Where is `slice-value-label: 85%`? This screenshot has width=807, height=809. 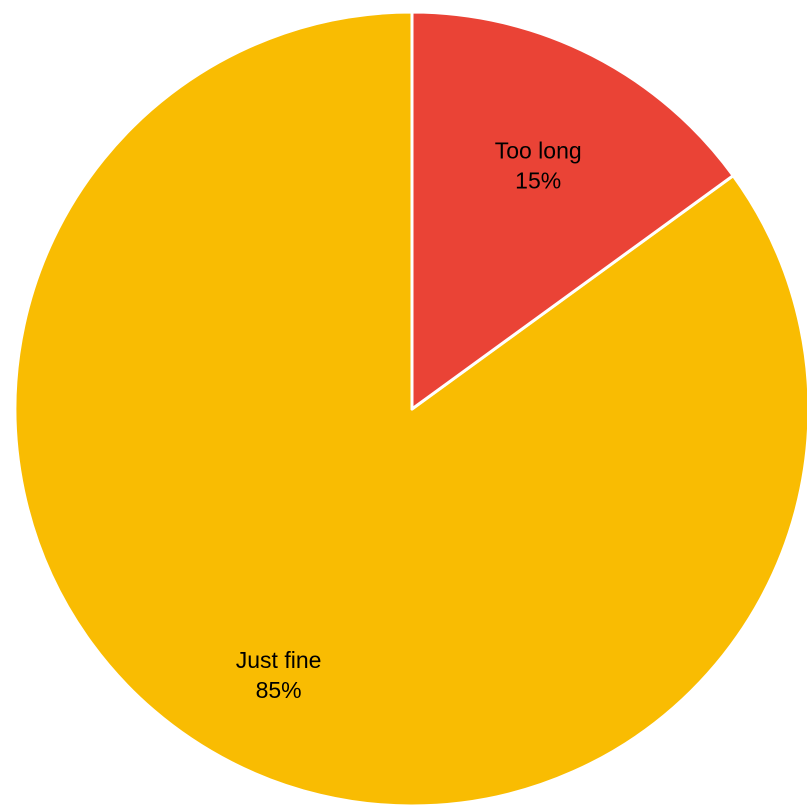
slice-value-label: 85% is located at coordinates (279, 690).